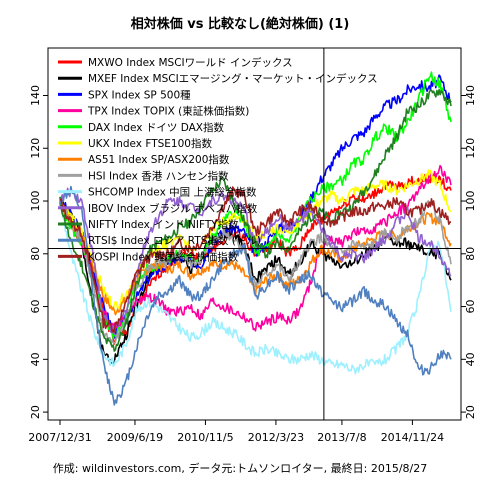 This screenshot has width=480, height=480. What do you see at coordinates (158, 175) in the screenshot?
I see `legend-label: HSI Index 香港 ハンセン指数` at bounding box center [158, 175].